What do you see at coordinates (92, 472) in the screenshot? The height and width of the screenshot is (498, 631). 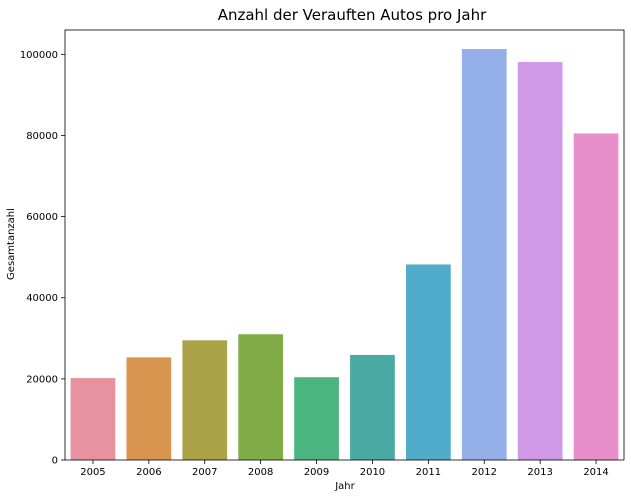 I see `x-tick-label: 2005` at bounding box center [92, 472].